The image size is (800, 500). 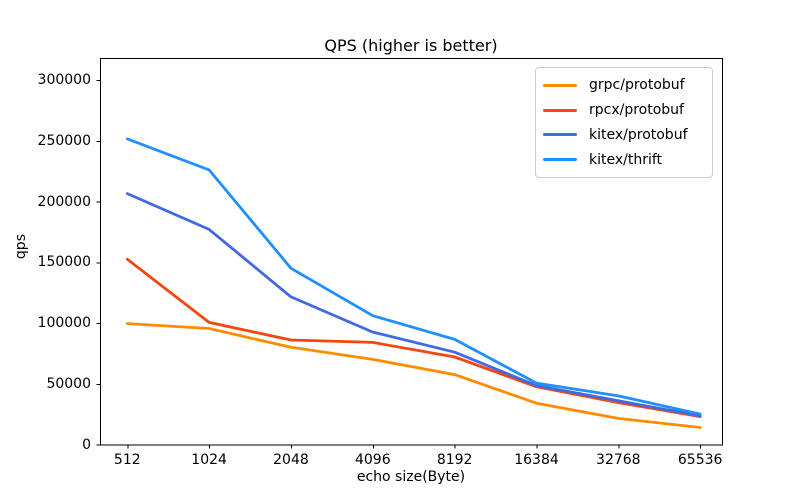 I want to click on y-tick-label: 200000, so click(x=64, y=201).